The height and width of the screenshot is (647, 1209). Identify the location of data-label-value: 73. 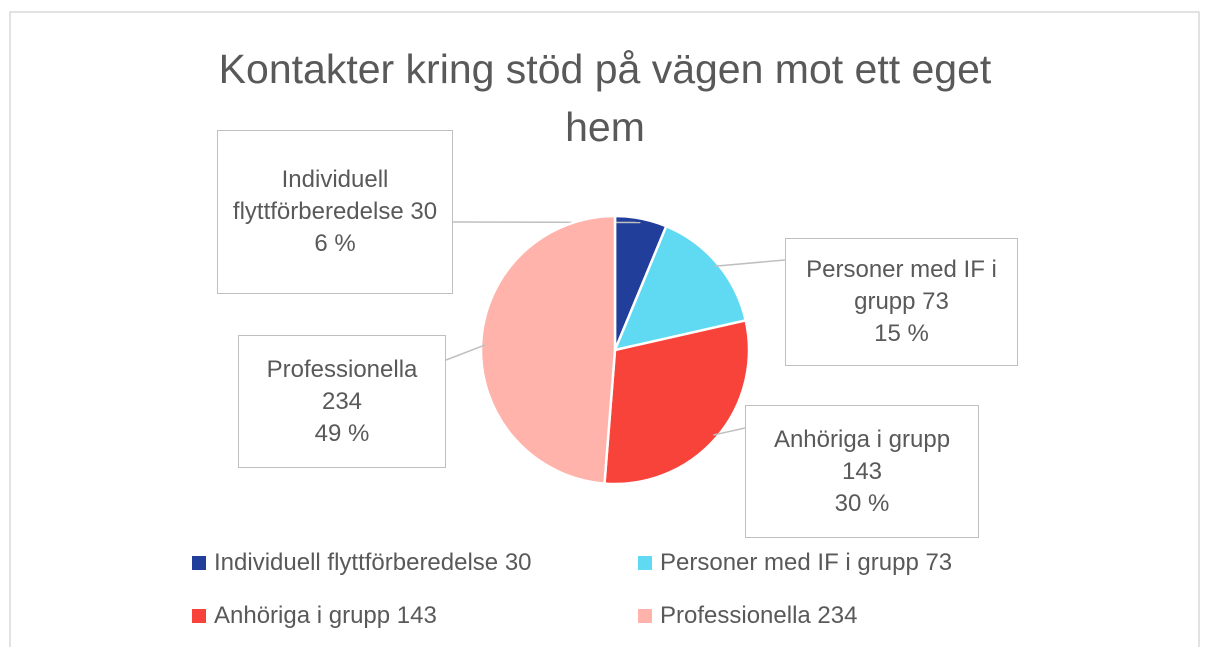
(935, 301).